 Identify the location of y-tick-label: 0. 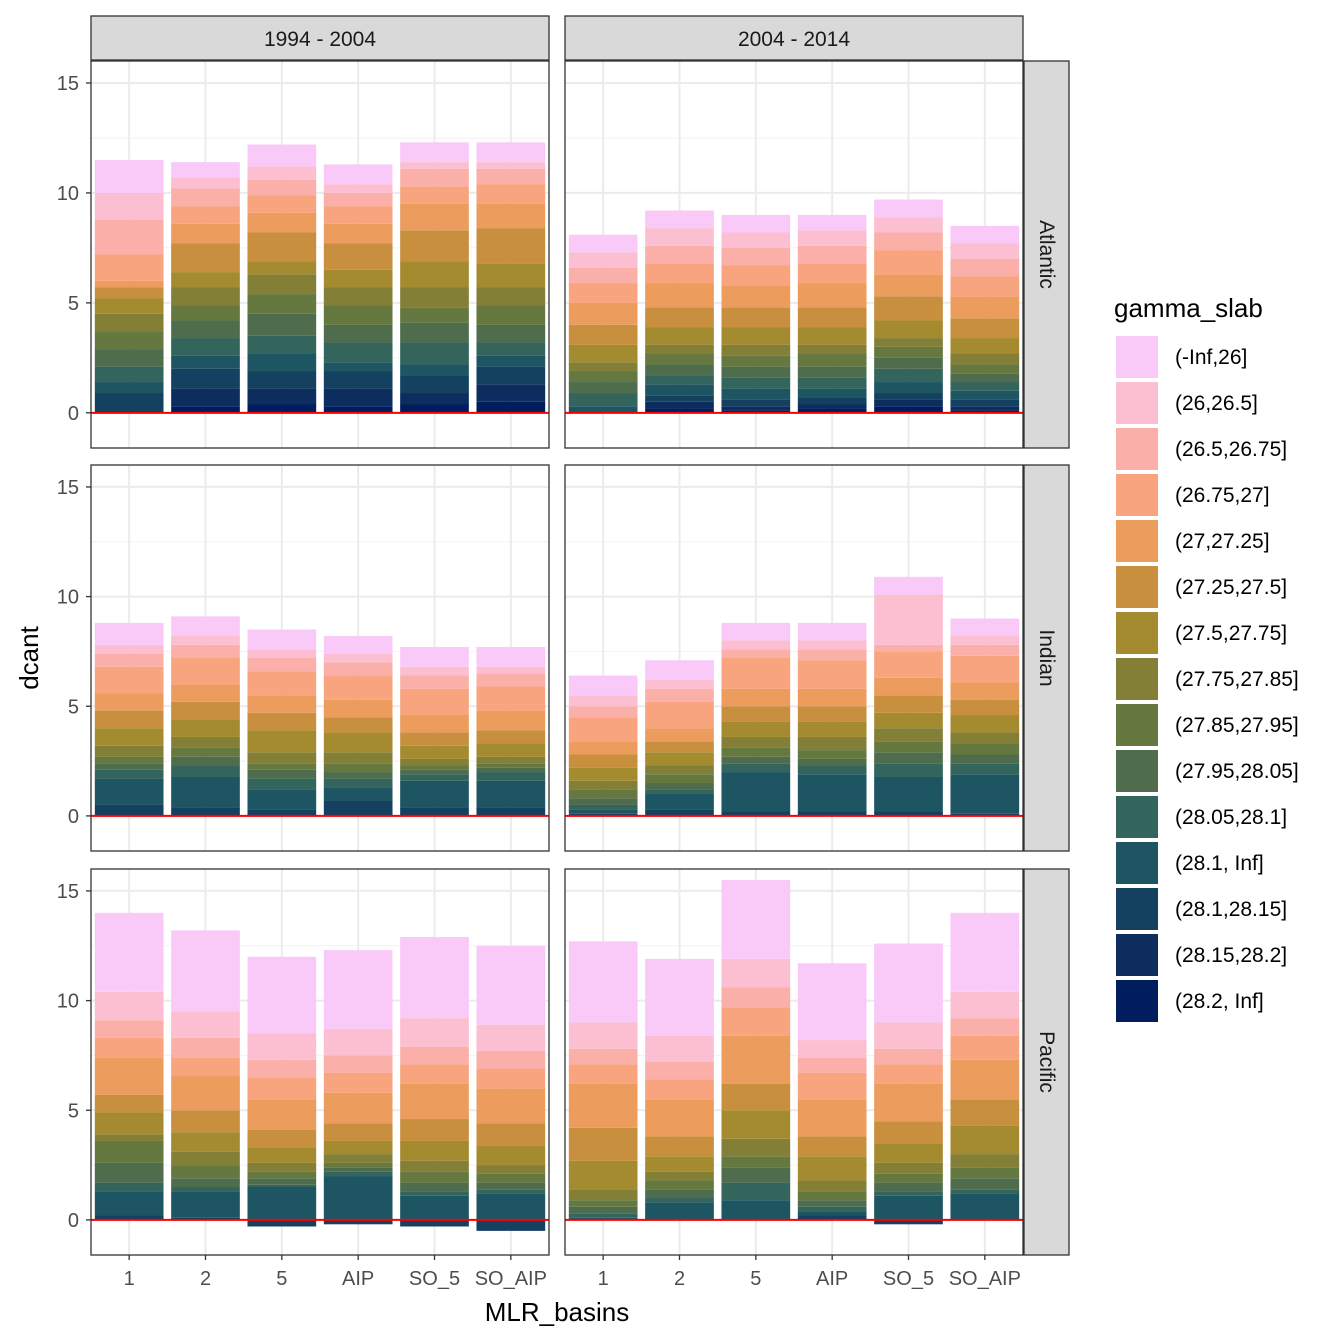
(73, 817).